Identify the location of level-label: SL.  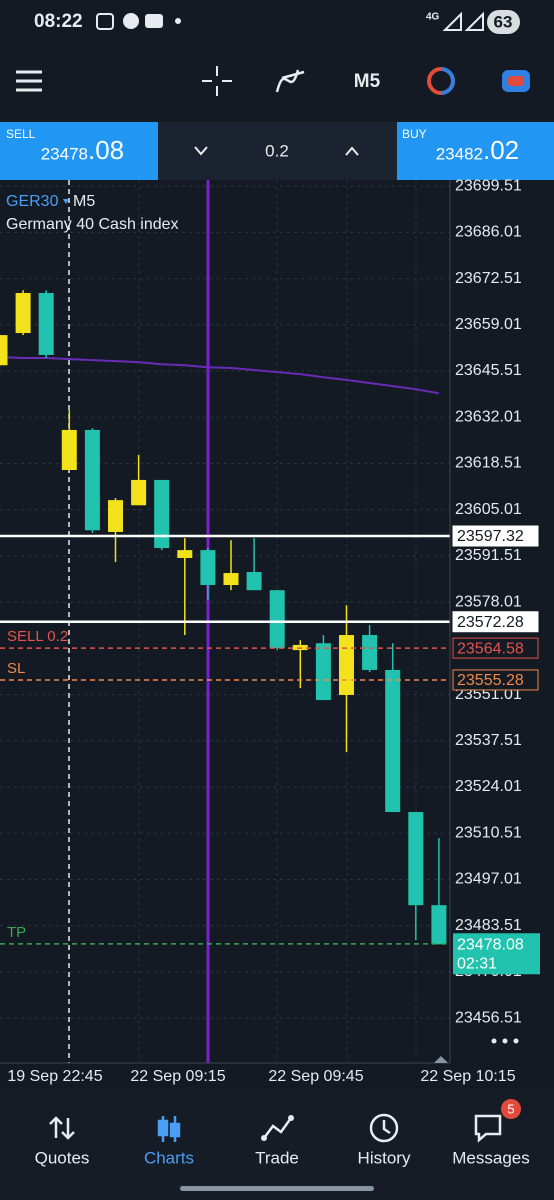
(16, 668).